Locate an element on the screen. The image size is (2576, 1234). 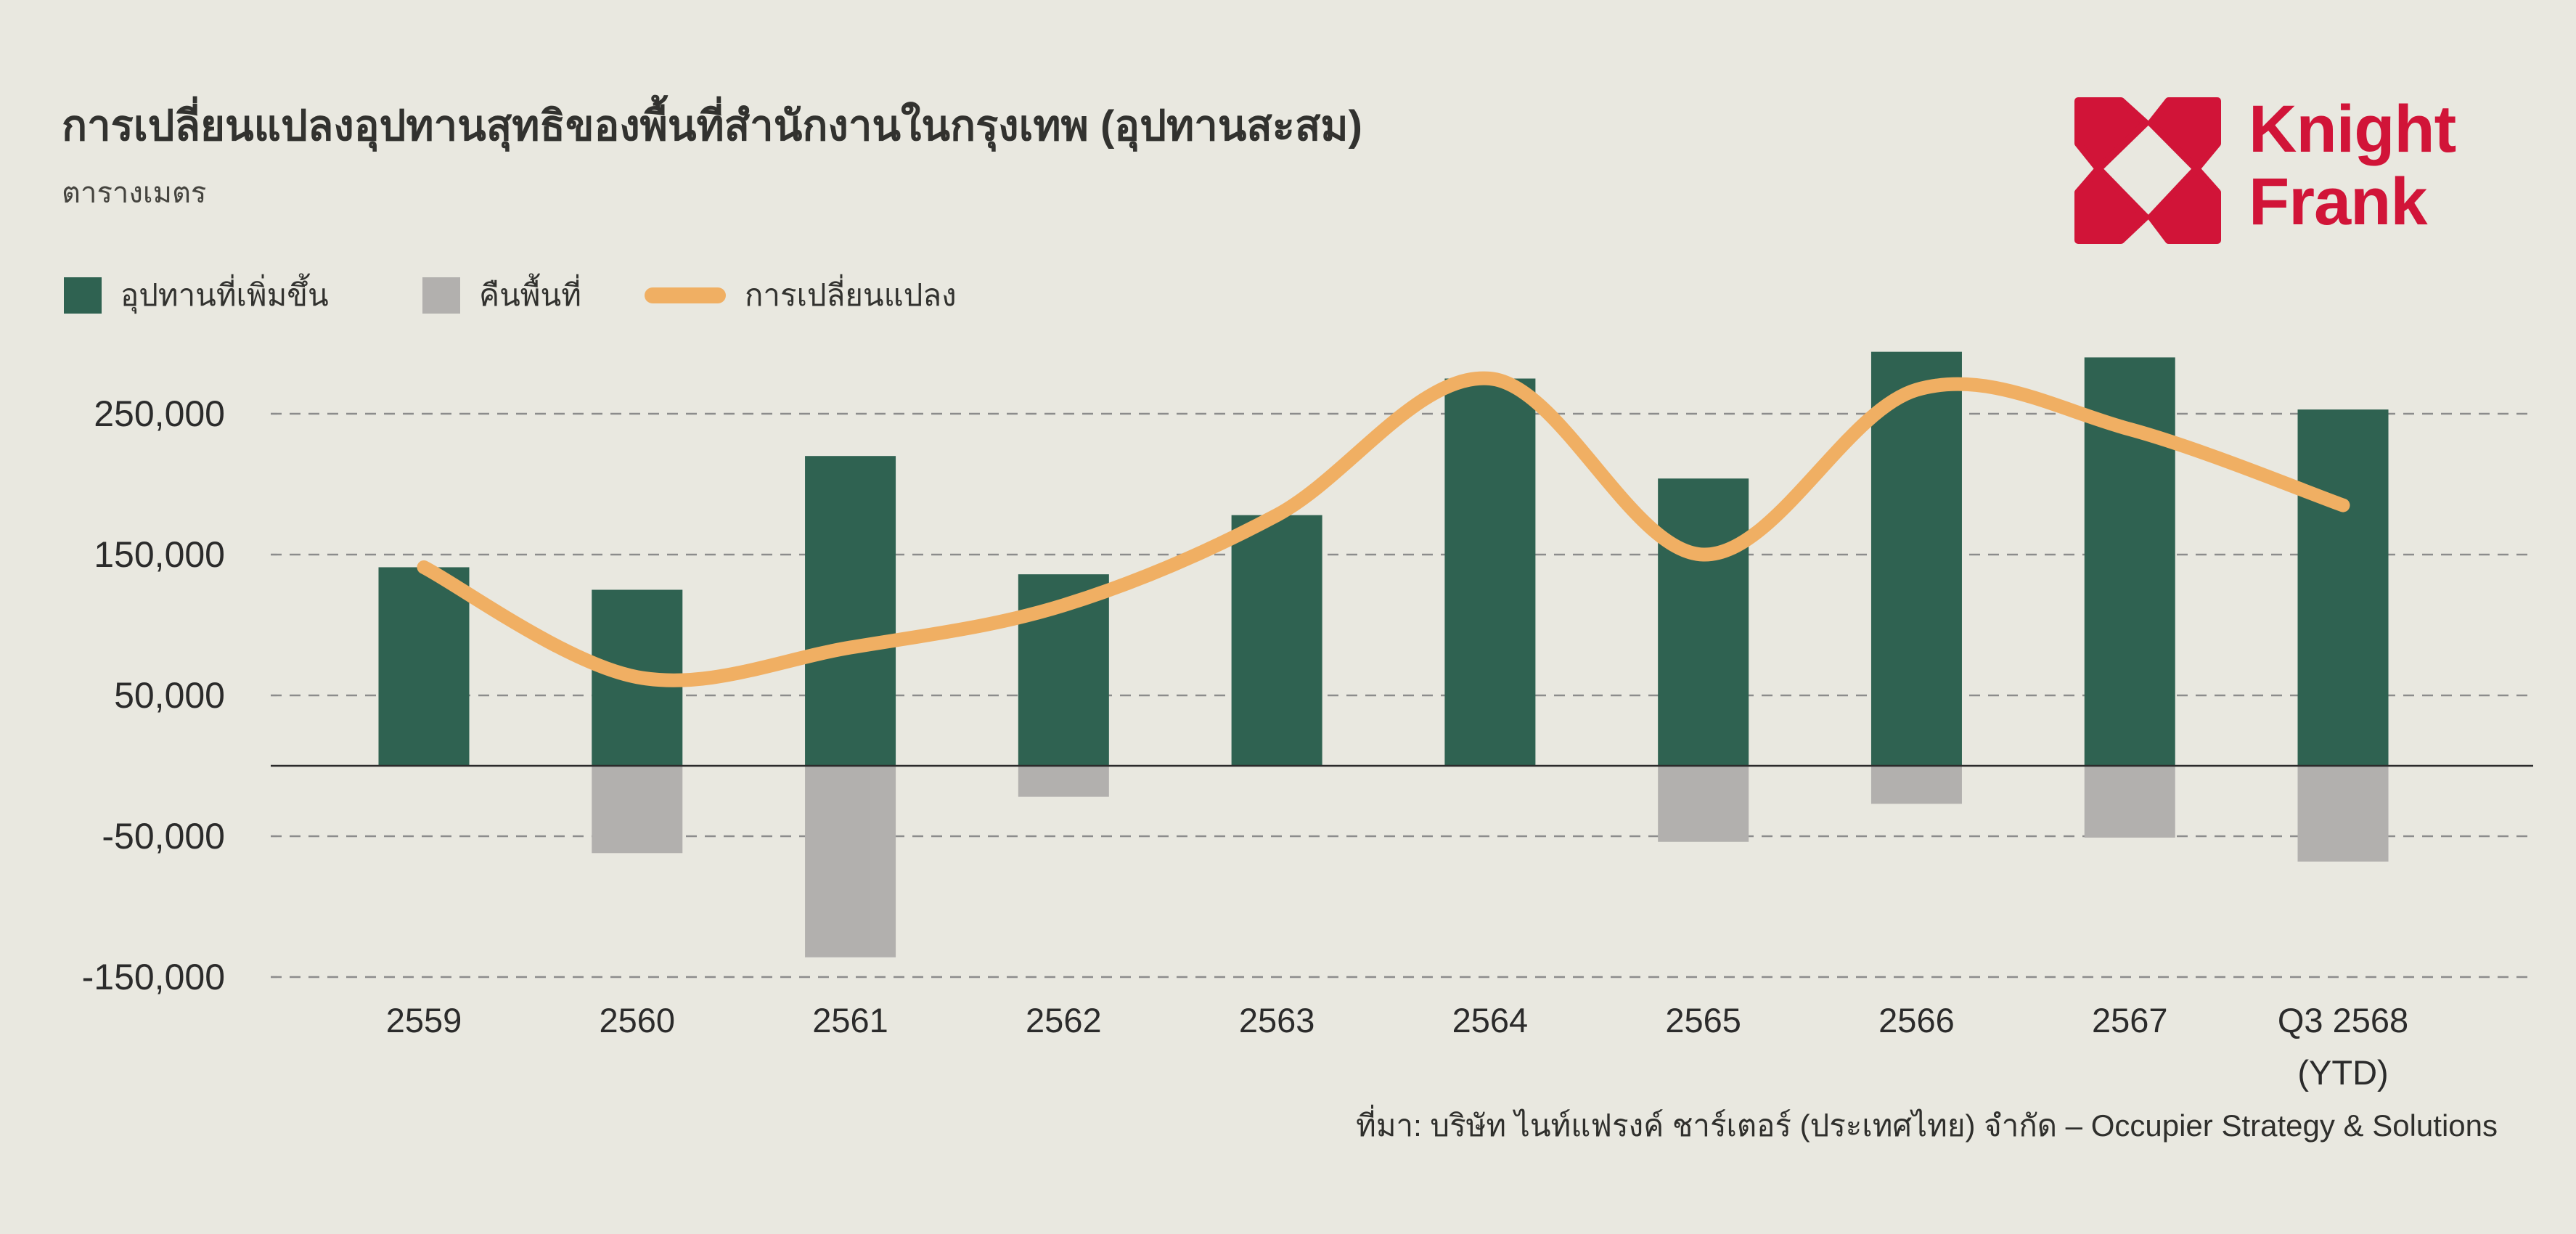
knight-frank-logo: Knight Frank is located at coordinates (2265, 168).